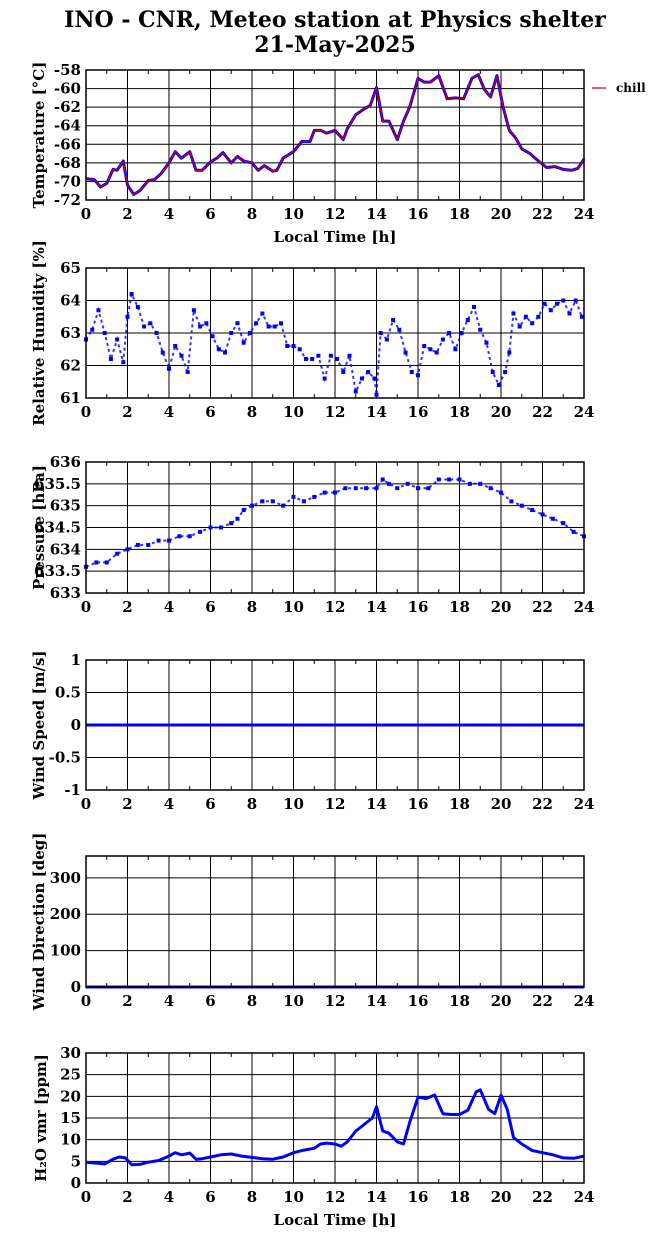  Describe the element at coordinates (76, 660) in the screenshot. I see `y-tick-label: 1` at that location.